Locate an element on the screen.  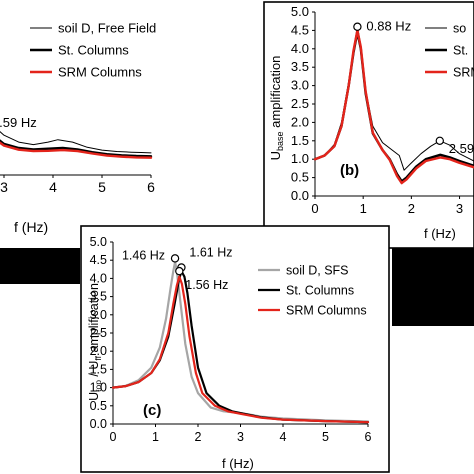
panel-a-series is located at coordinates (76, 145).